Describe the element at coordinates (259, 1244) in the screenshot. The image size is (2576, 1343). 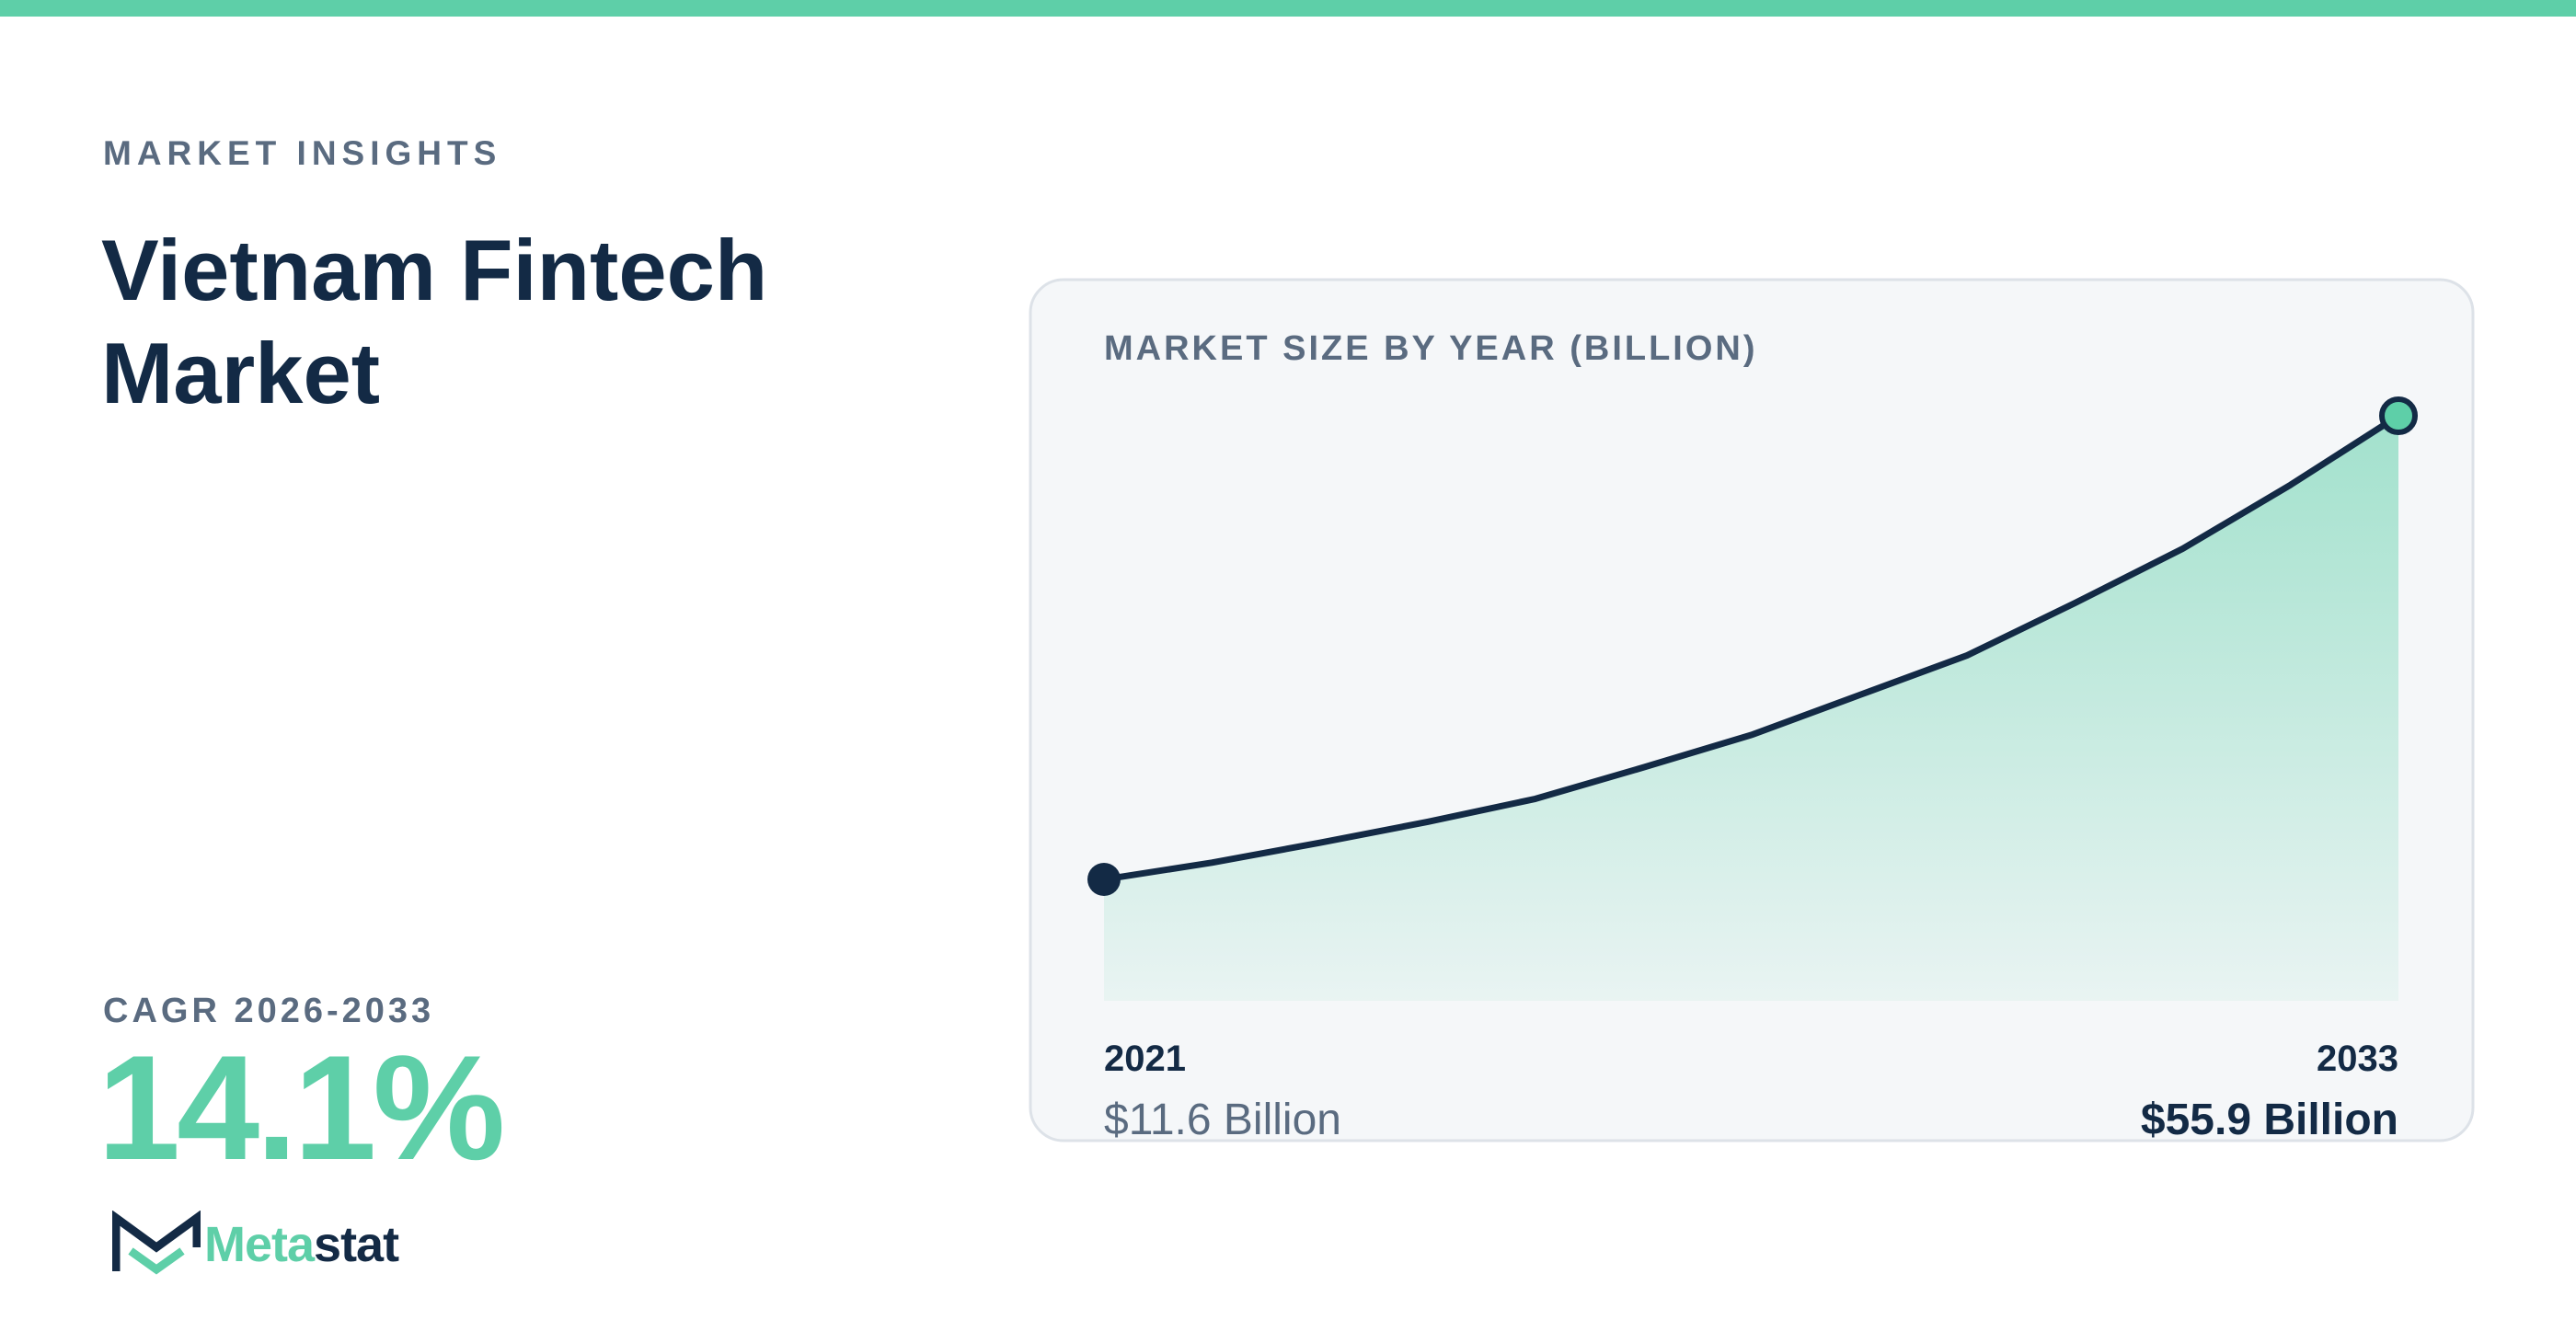
I see `logo-part: Meta` at that location.